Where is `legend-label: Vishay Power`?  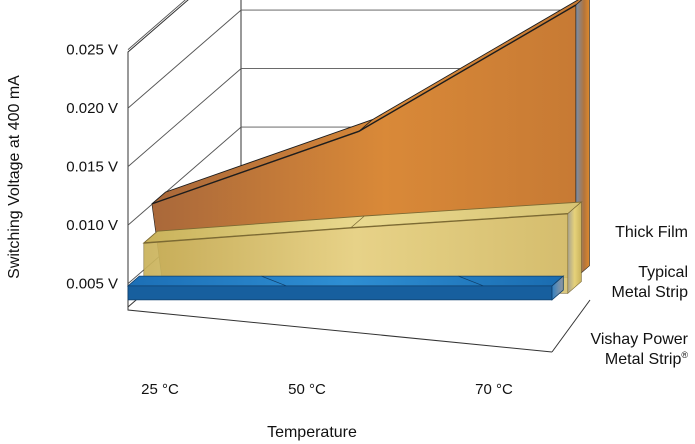
legend-label: Vishay Power is located at coordinates (639, 339).